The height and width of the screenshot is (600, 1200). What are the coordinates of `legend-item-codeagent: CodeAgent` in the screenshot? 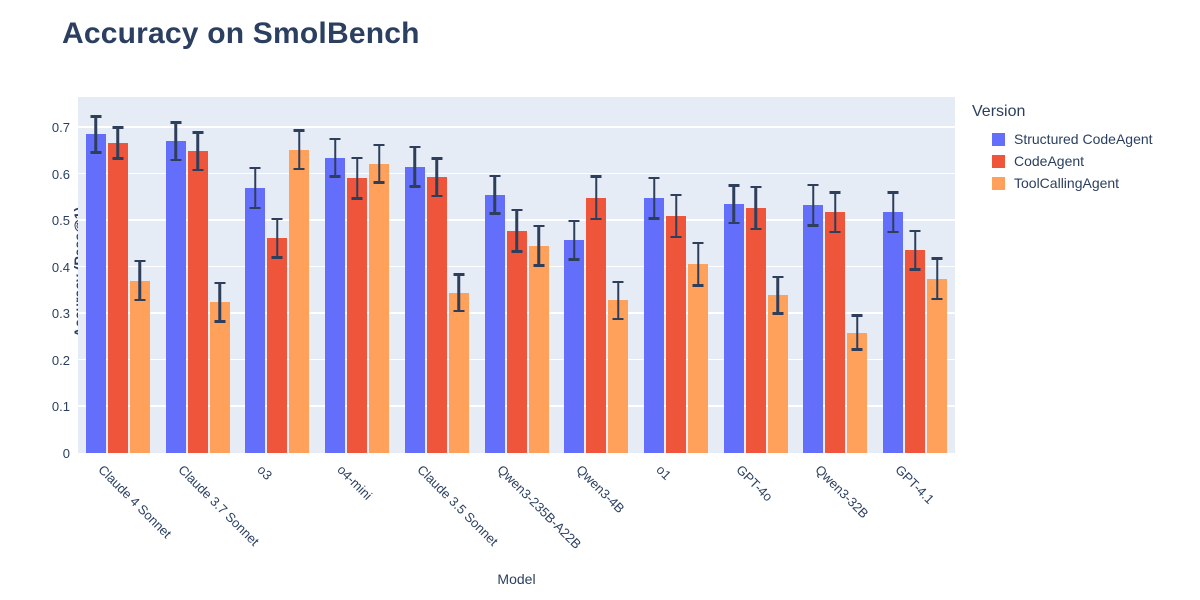 It's located at (1082, 161).